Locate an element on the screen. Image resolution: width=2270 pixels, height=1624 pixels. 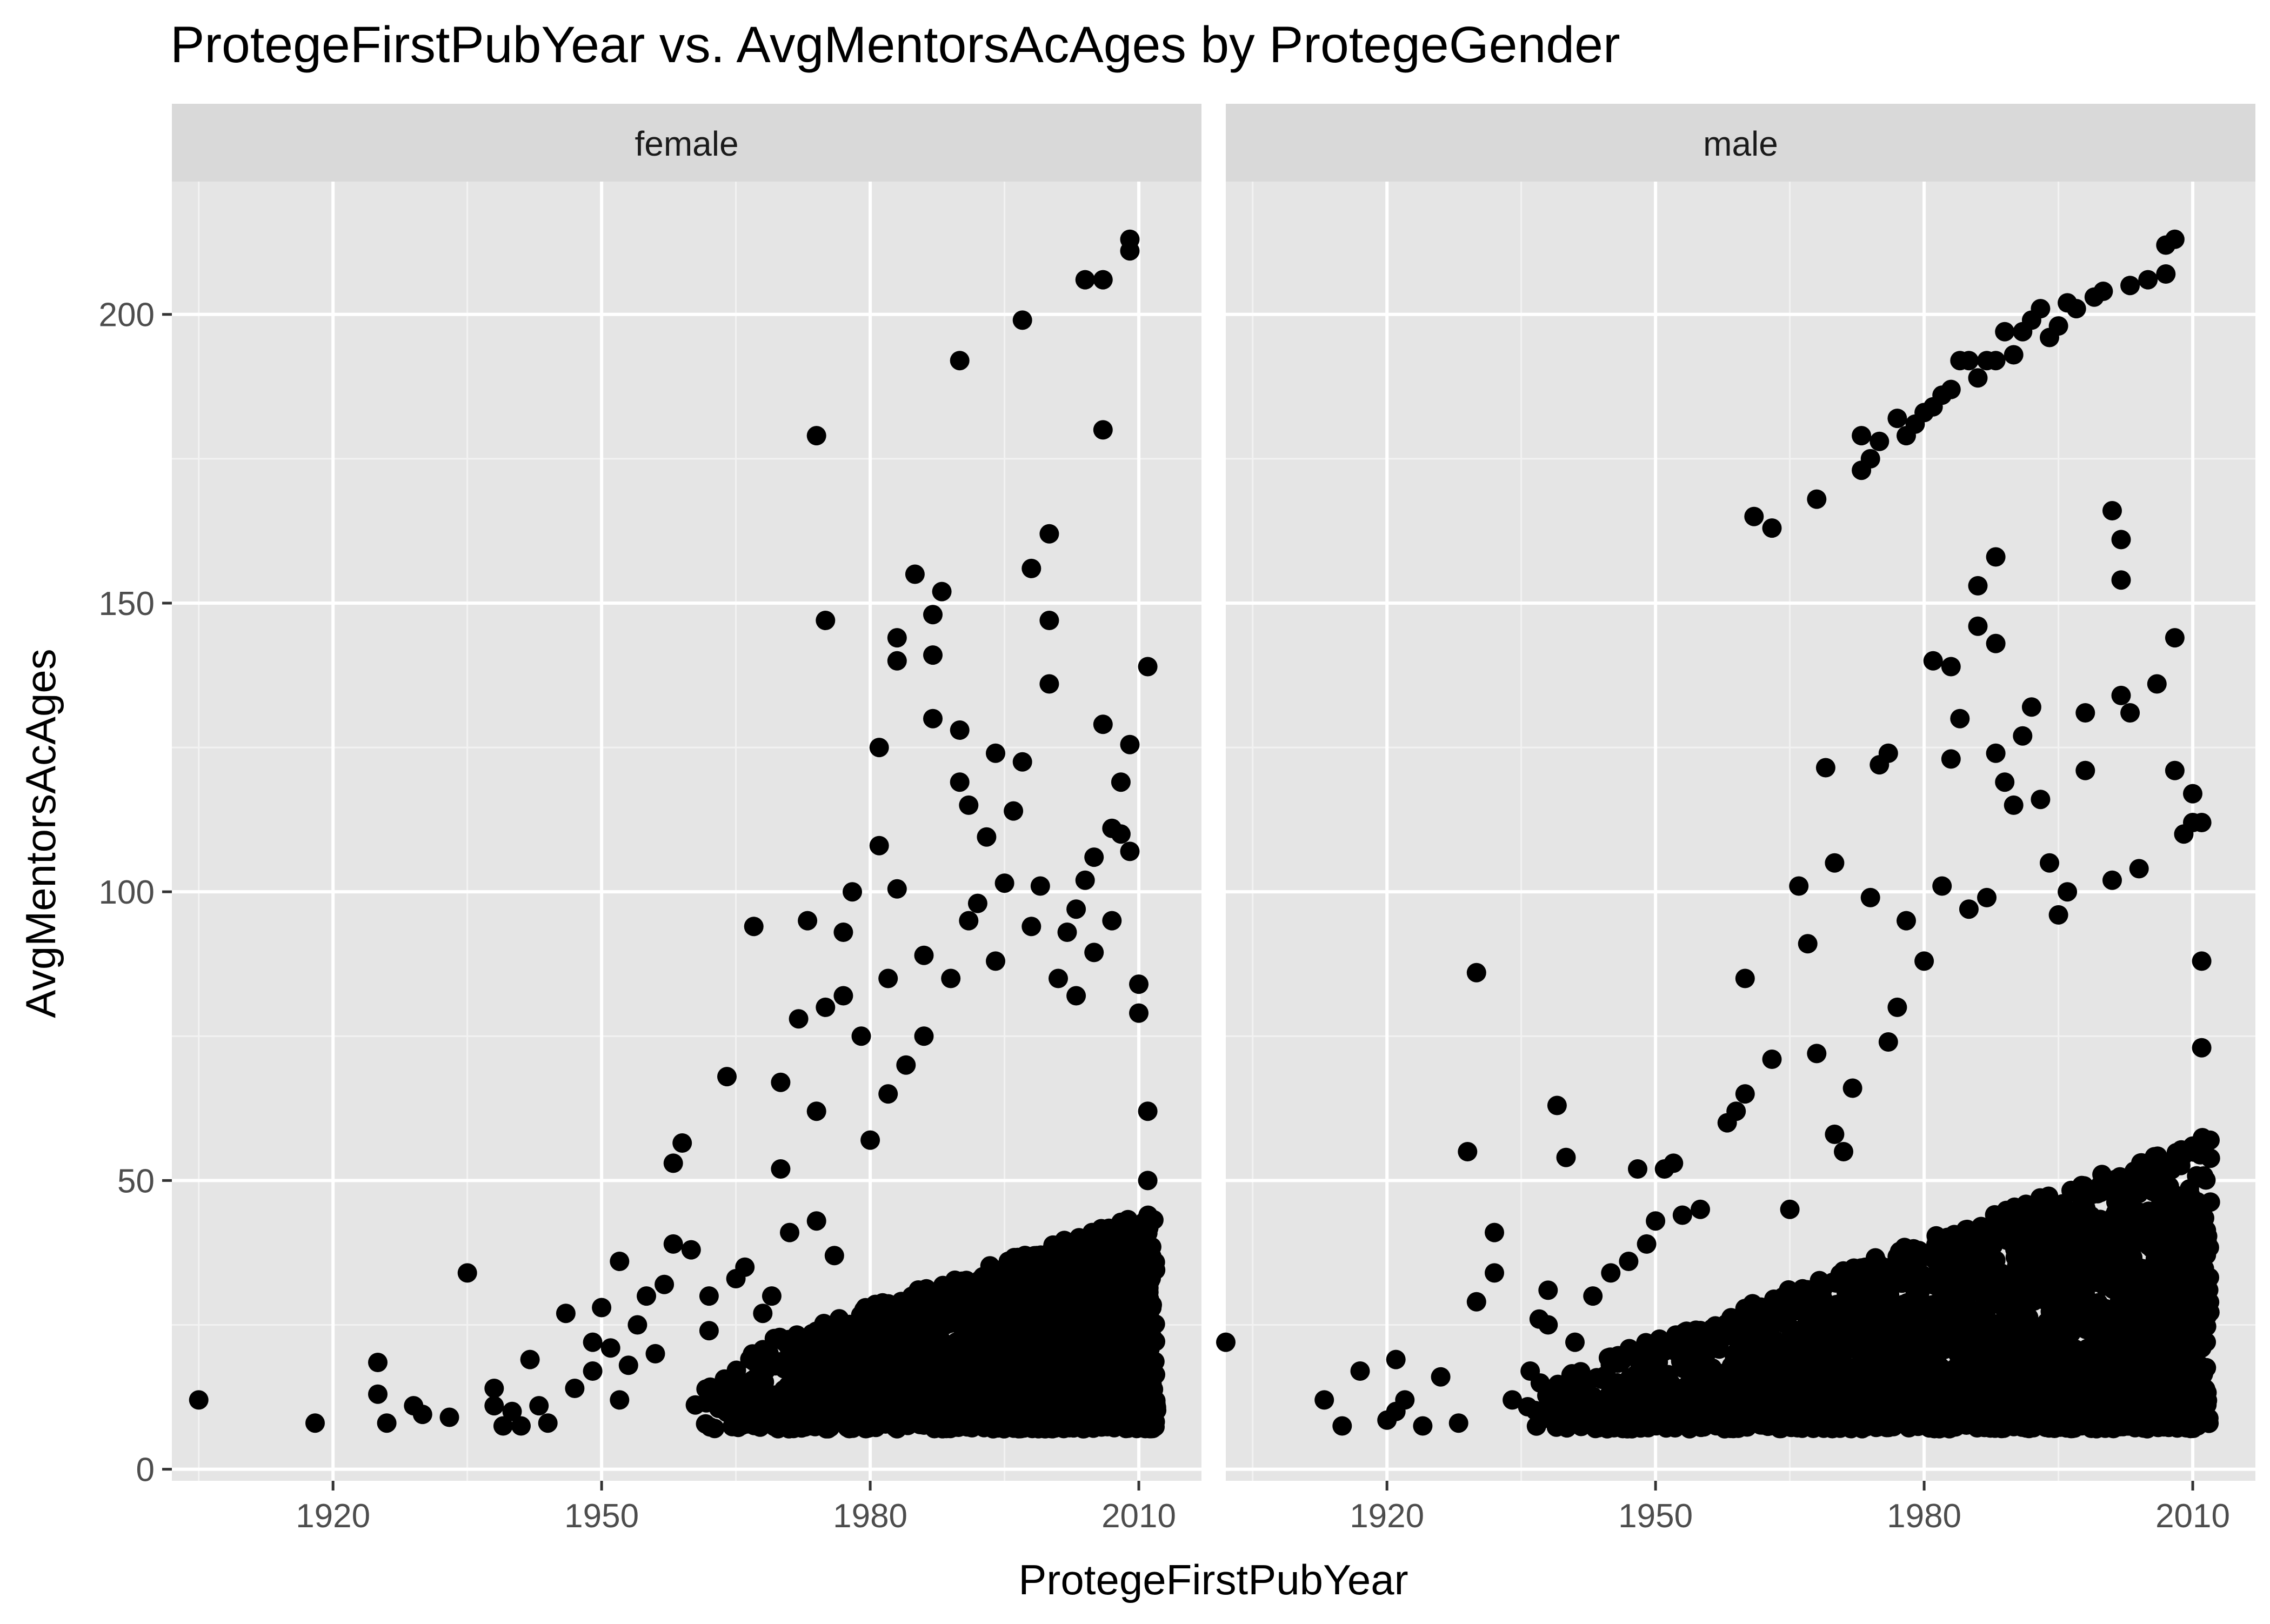
y-tick-label: 200 is located at coordinates (127, 315).